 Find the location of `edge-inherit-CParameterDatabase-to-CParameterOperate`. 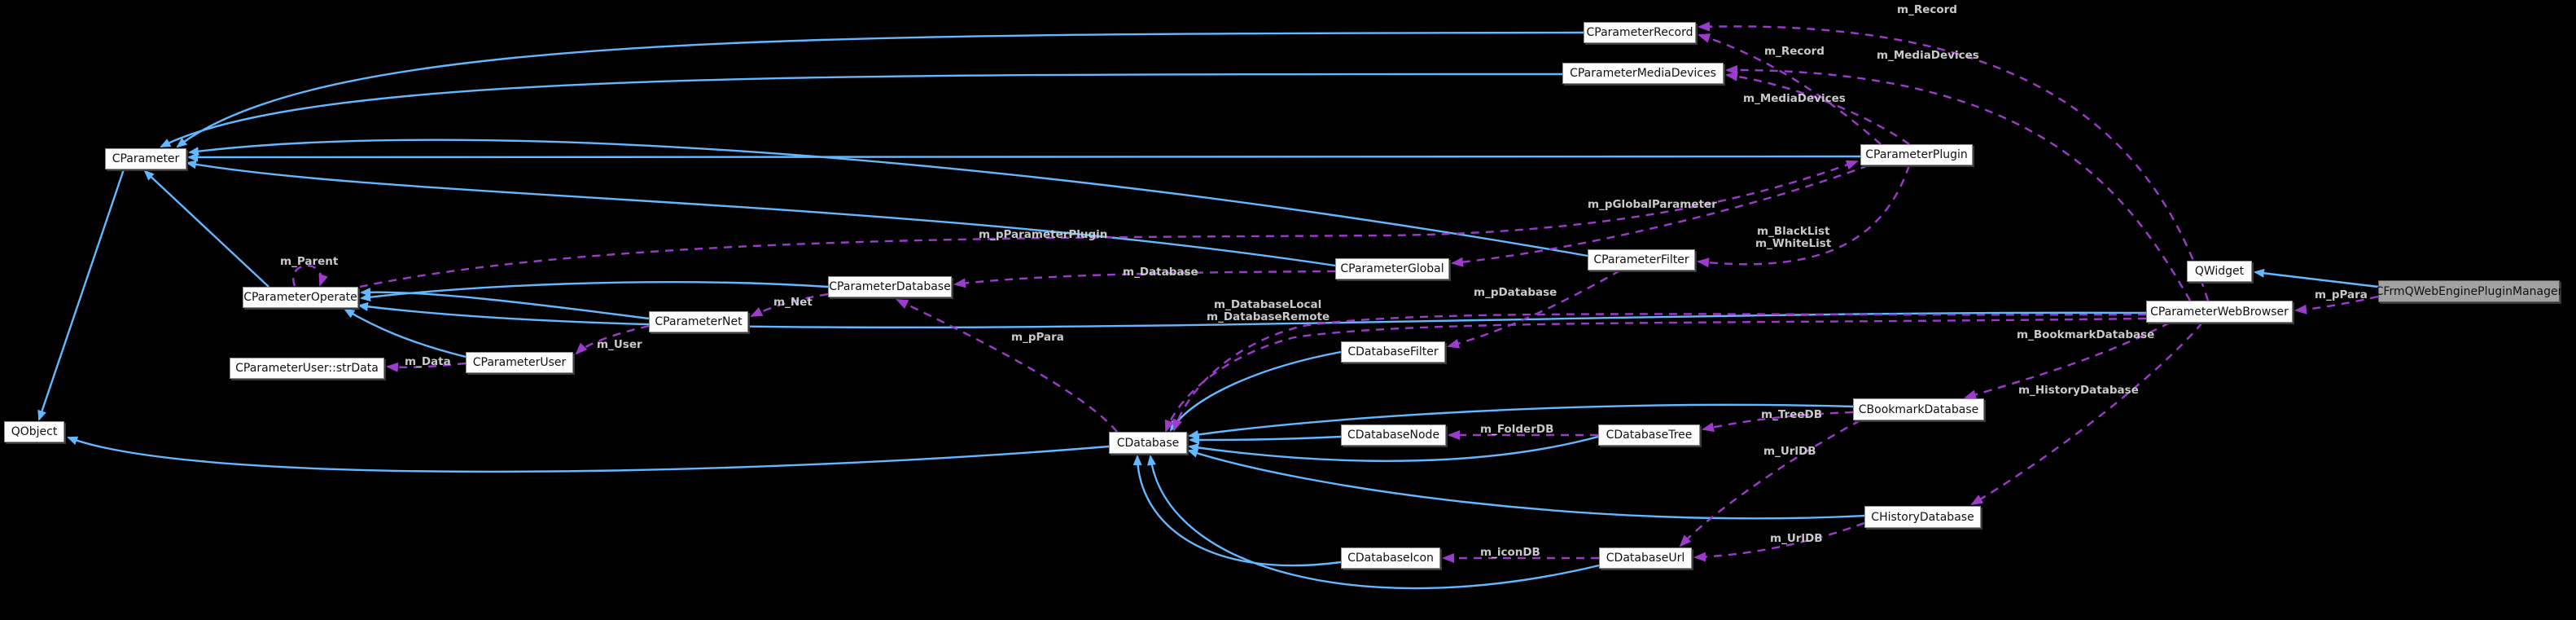

edge-inherit-CParameterDatabase-to-CParameterOperate is located at coordinates (594, 291).